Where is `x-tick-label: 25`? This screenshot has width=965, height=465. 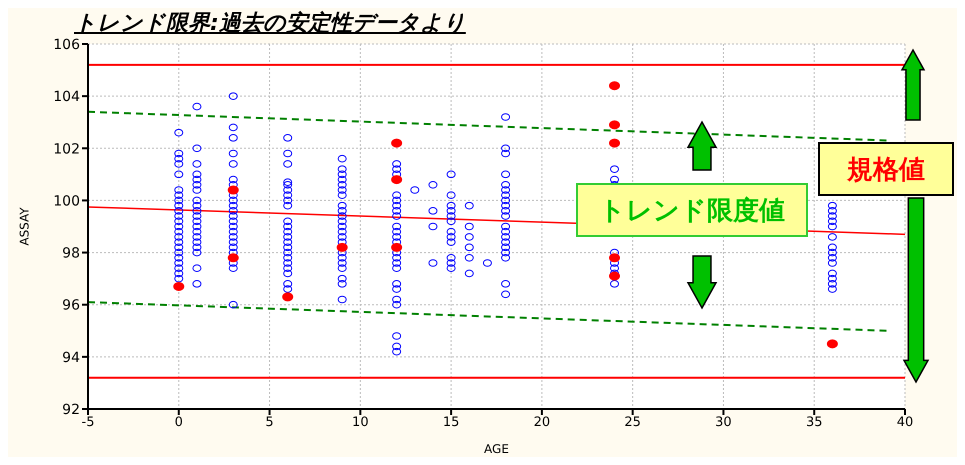 x-tick-label: 25 is located at coordinates (632, 422).